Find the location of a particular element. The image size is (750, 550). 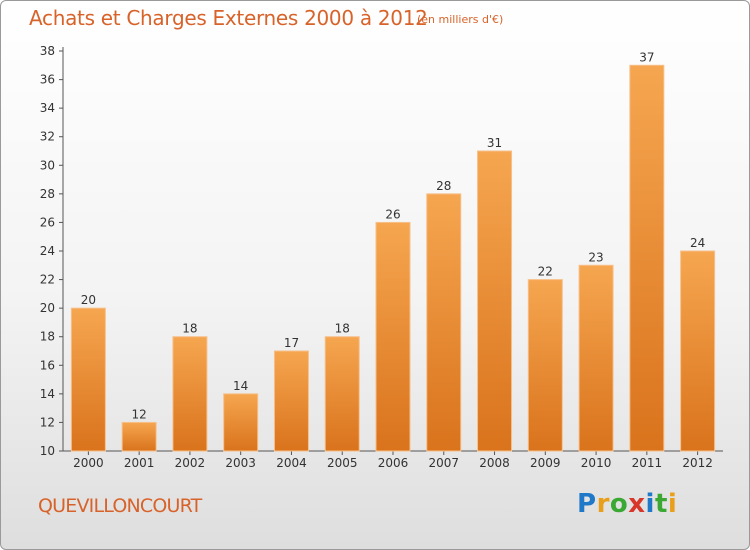

x-tick-label: 2009 is located at coordinates (545, 463).